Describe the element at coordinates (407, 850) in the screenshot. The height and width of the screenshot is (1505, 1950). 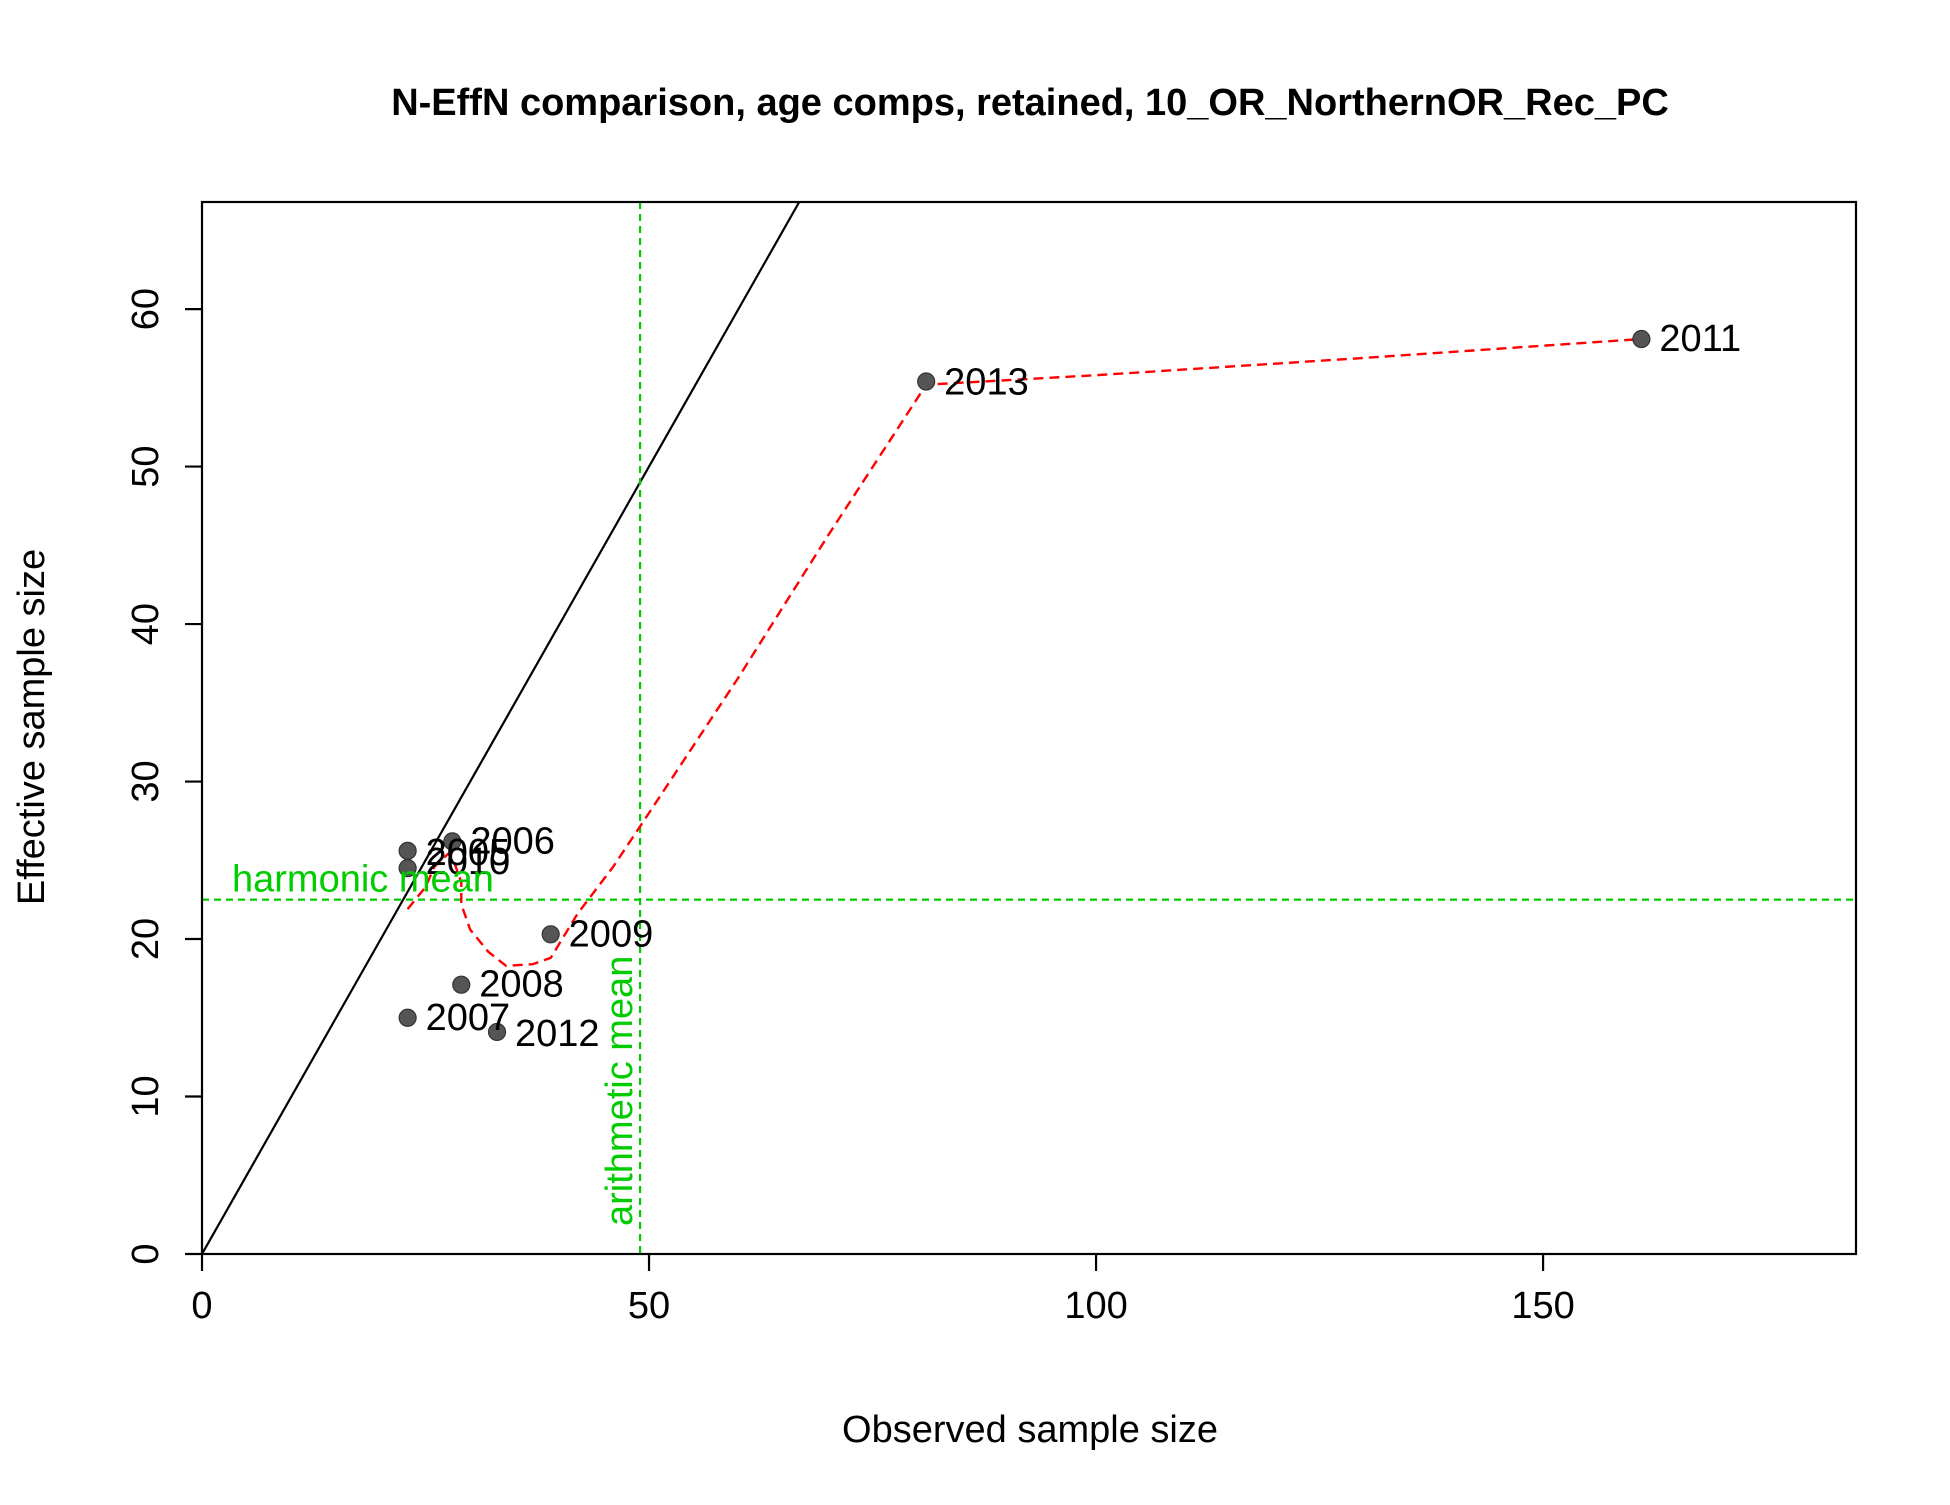
I see `data-point-2005` at that location.